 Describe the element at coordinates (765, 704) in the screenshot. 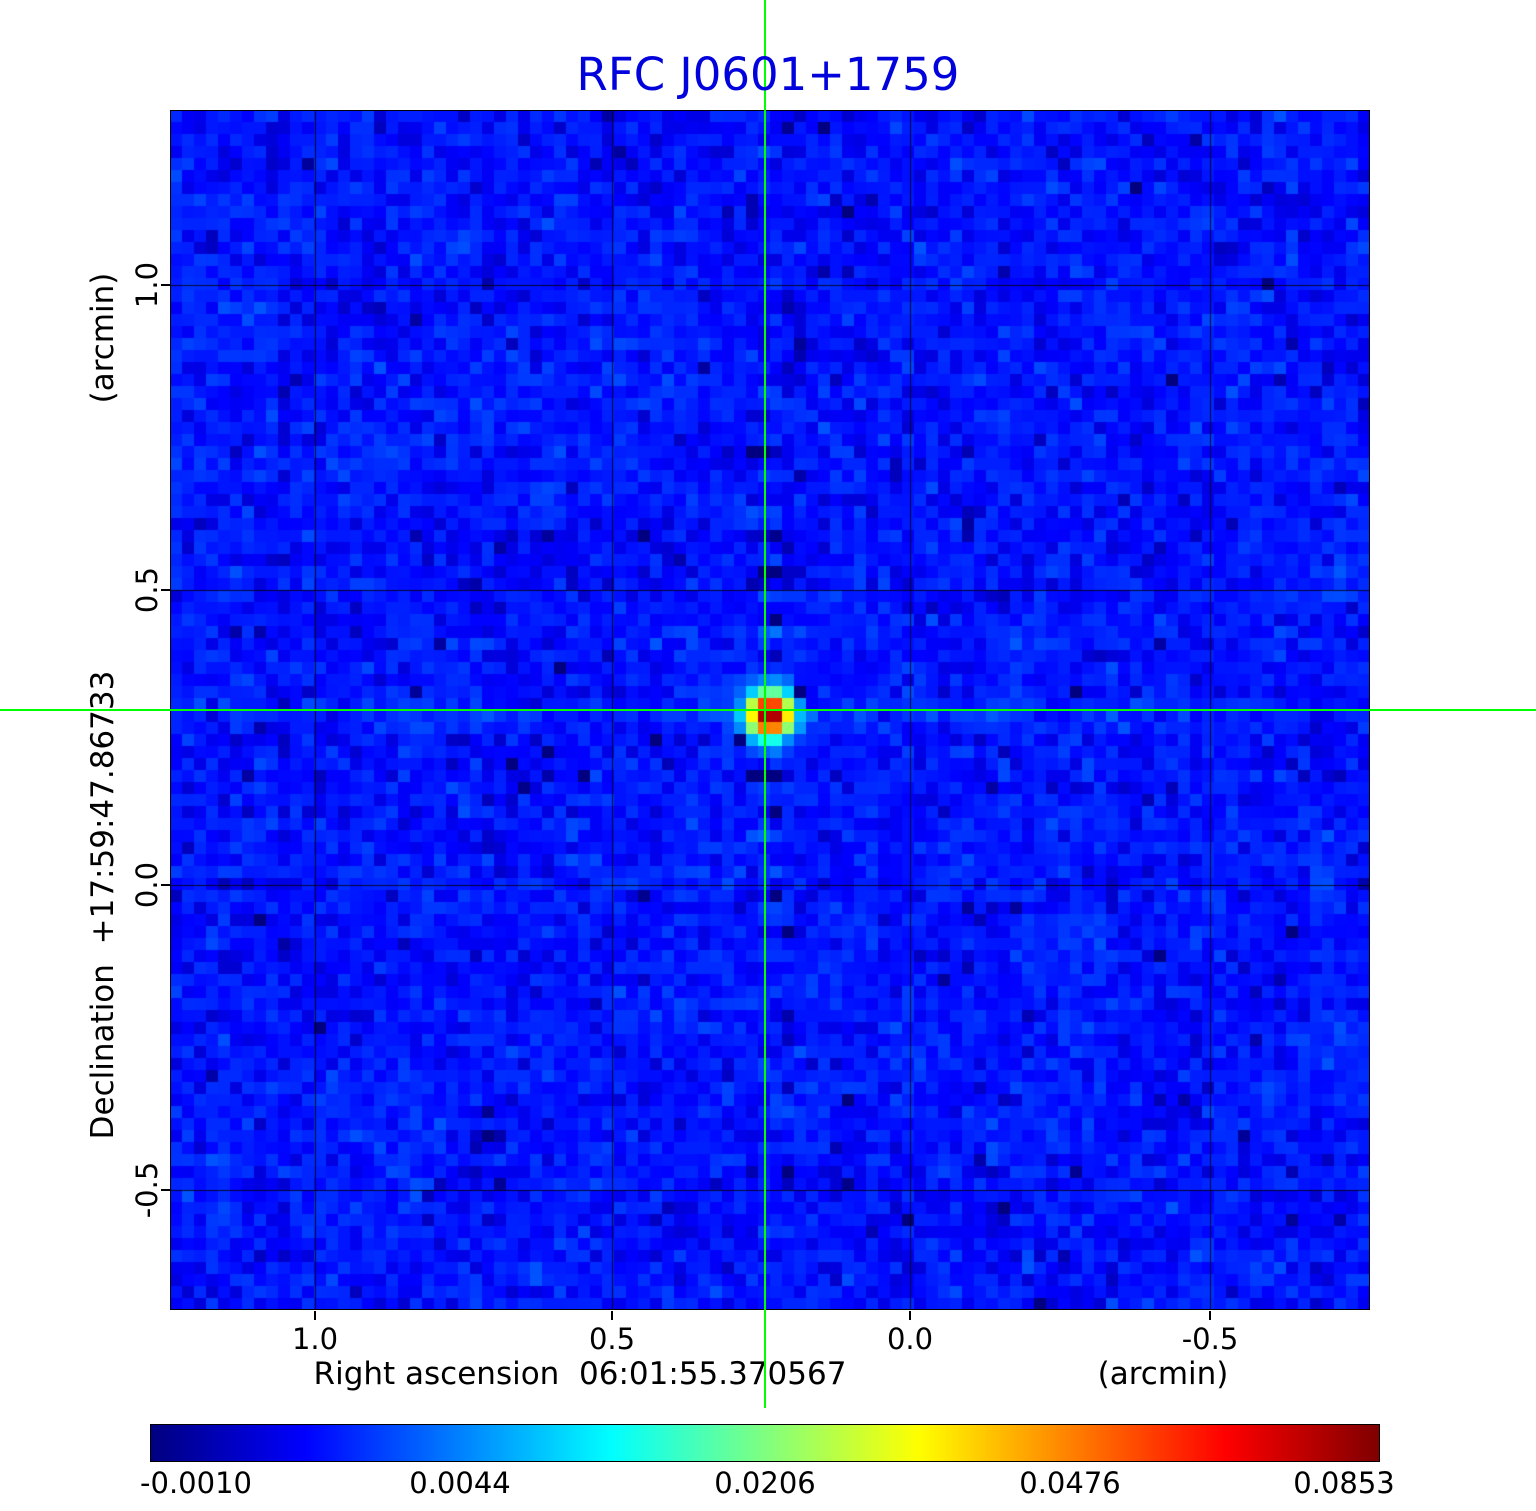

I see `crosshair-vertical-line` at that location.